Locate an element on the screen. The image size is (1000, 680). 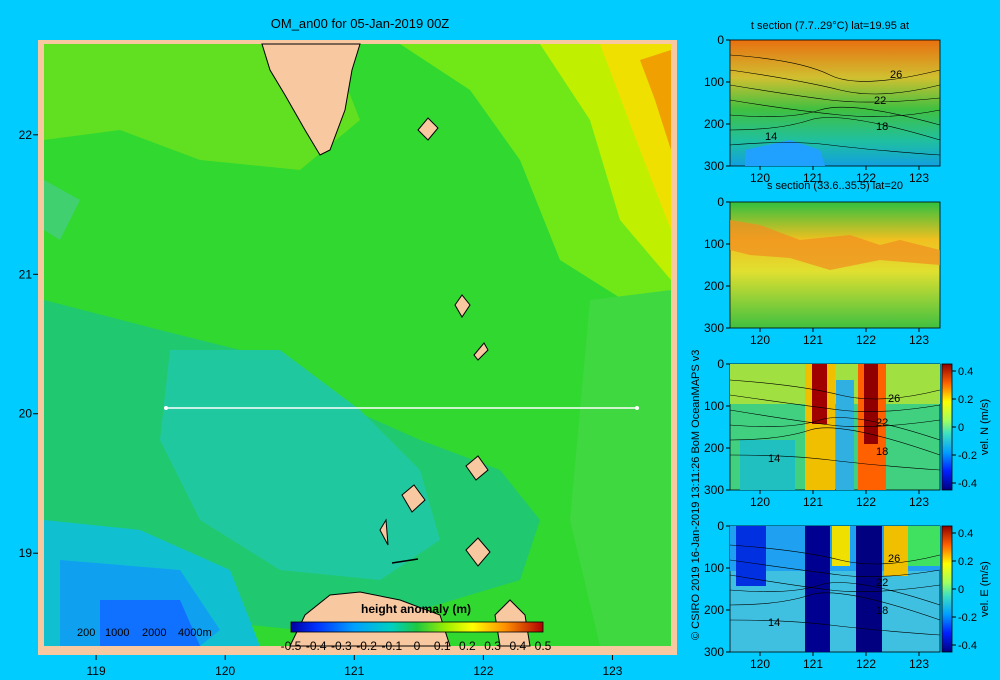
vel-e-colorbar-ticks: 0.4 0.2 0 -0.2 -0.4 is located at coordinates (964, 590).